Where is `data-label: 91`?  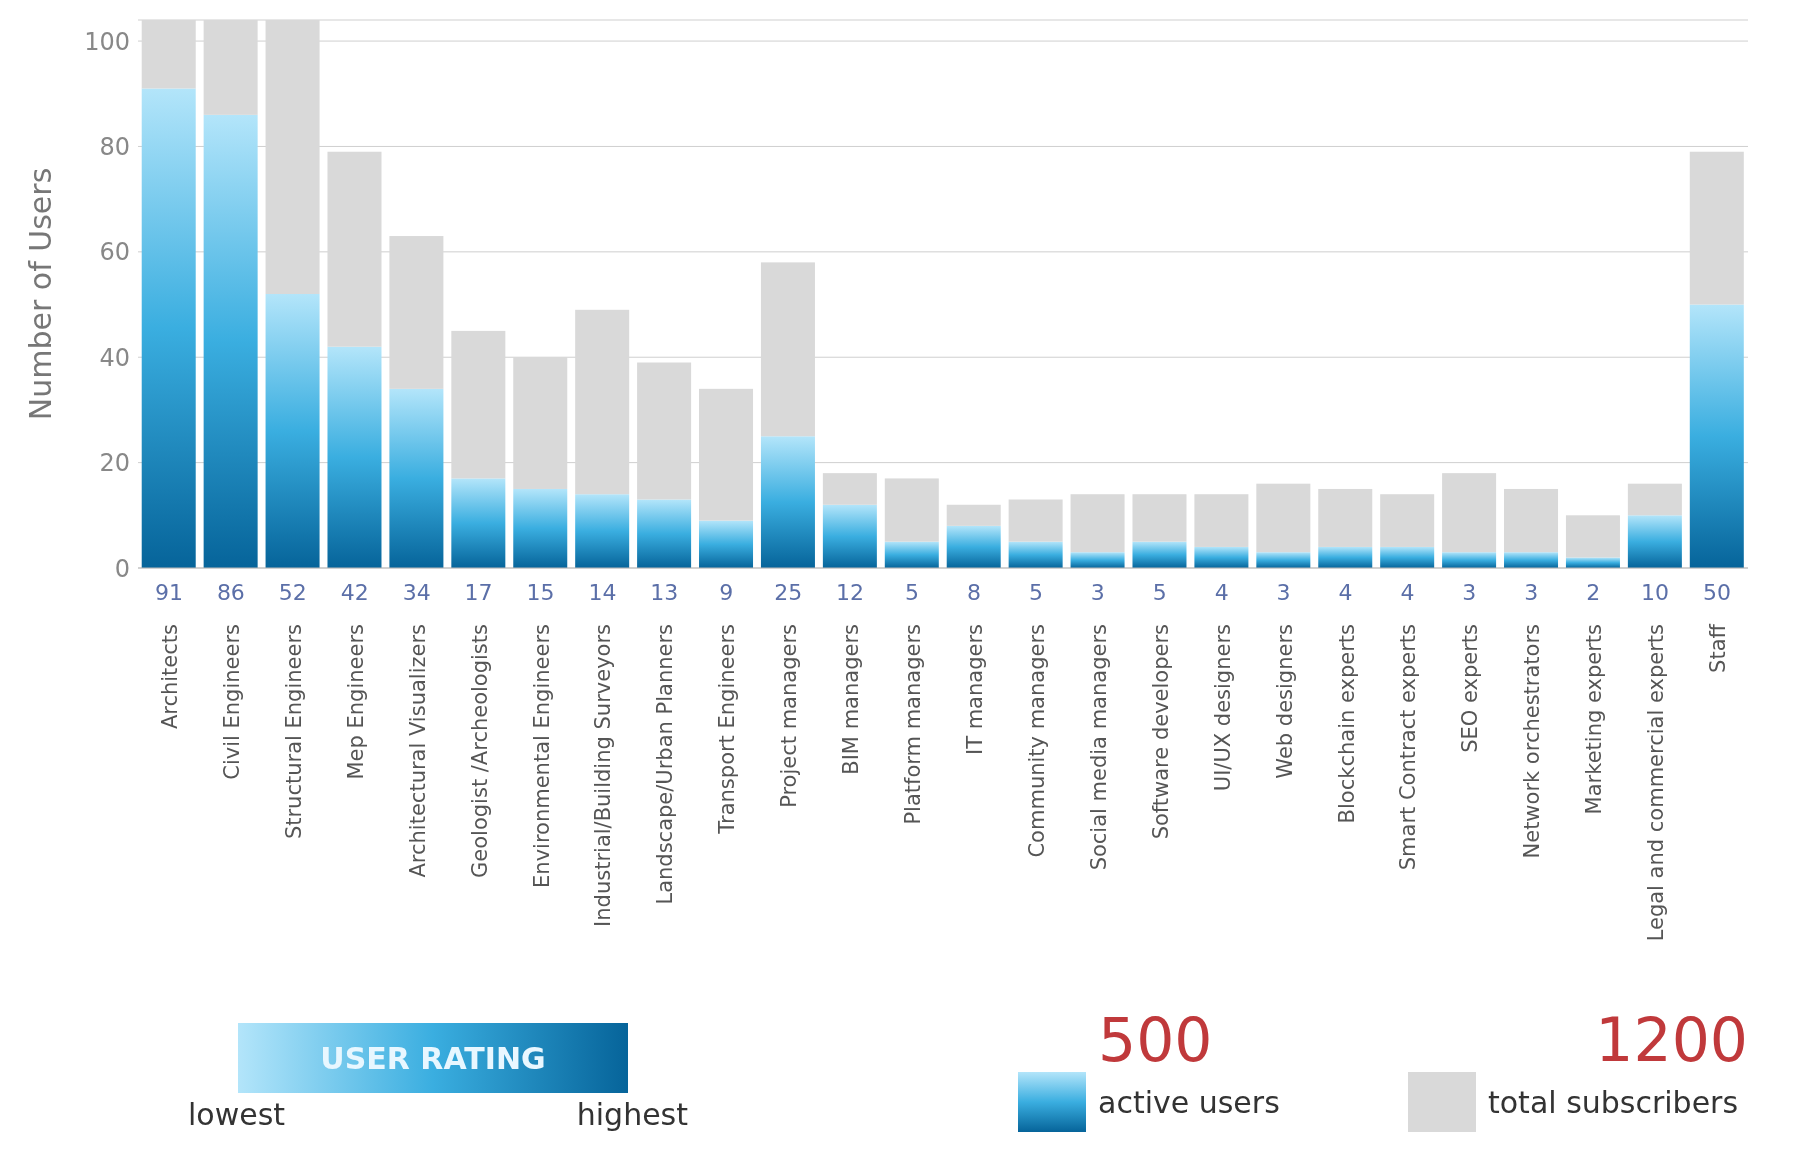 data-label: 91 is located at coordinates (168, 592).